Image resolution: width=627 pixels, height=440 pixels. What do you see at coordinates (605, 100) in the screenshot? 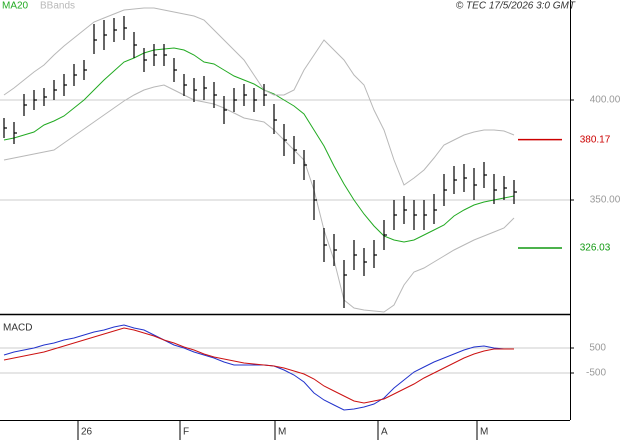
I see `y-tick-label: 400.00` at bounding box center [605, 100].